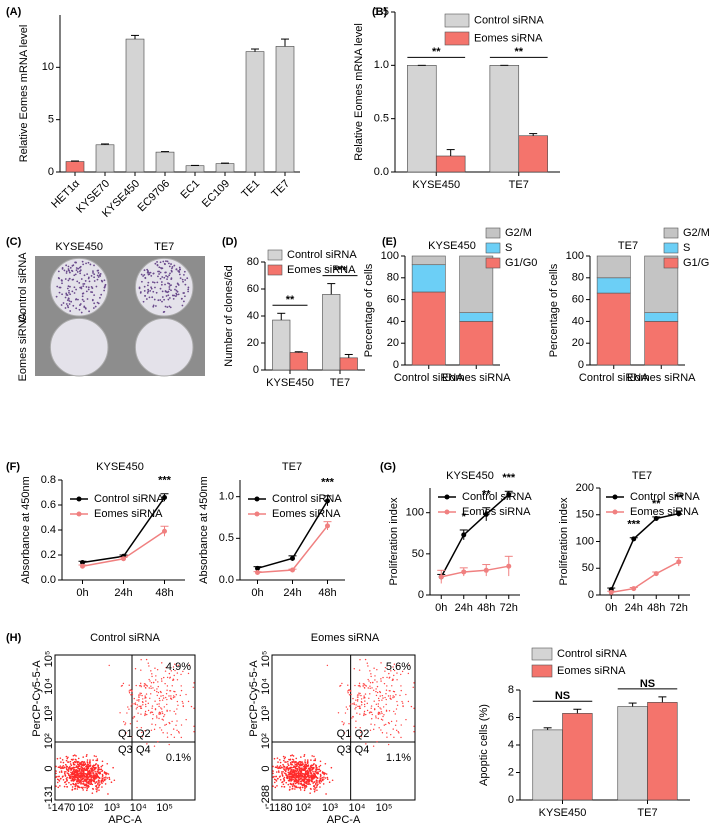 The width and height of the screenshot is (709, 831). What do you see at coordinates (447, 497) in the screenshot?
I see `legend-marker` at bounding box center [447, 497].